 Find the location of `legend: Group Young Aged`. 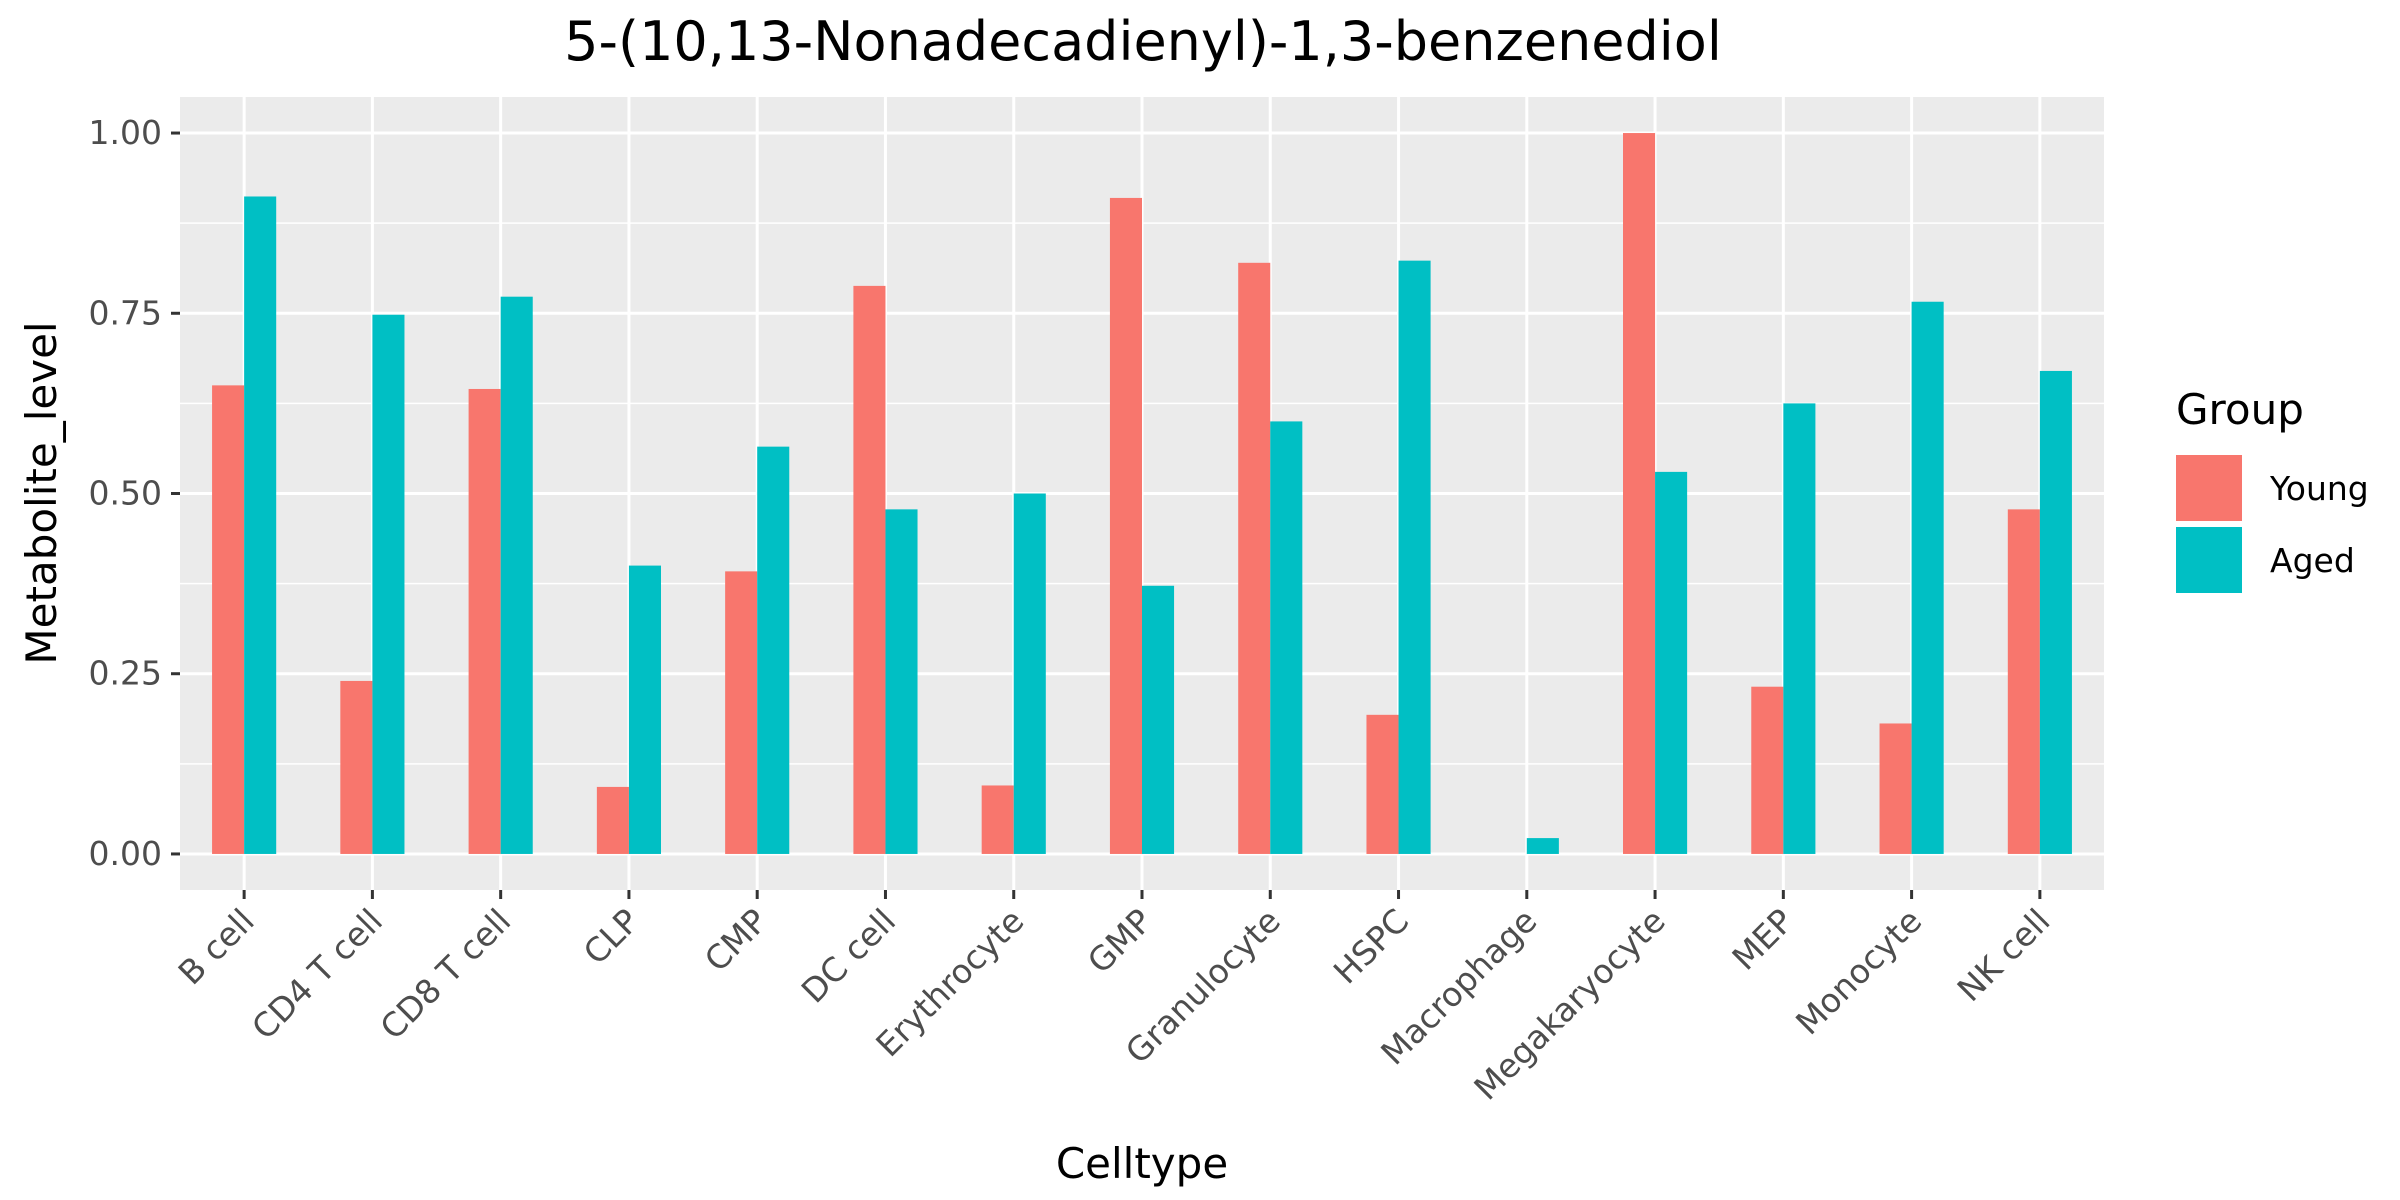

legend: Group Young Aged is located at coordinates (2272, 489).